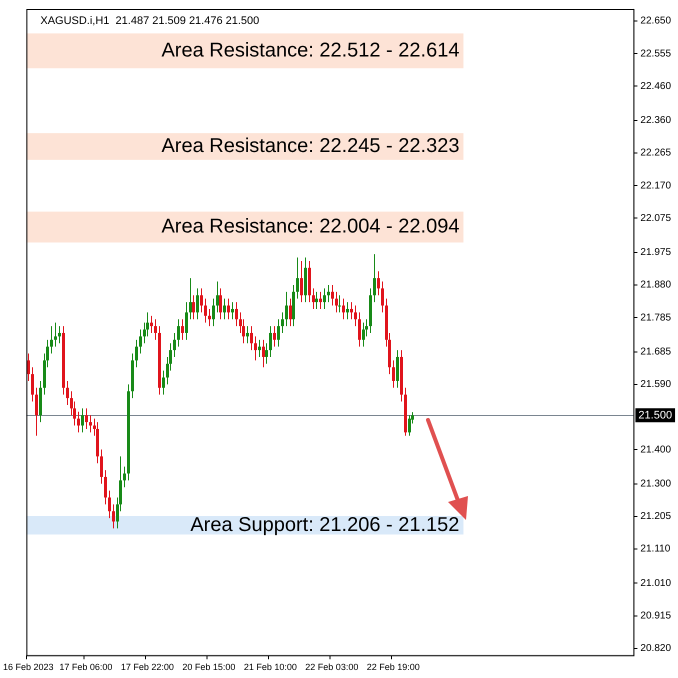  I want to click on text: XAGUSD.i,H1 21.487 21.509 21.476 21.500, so click(150, 21).